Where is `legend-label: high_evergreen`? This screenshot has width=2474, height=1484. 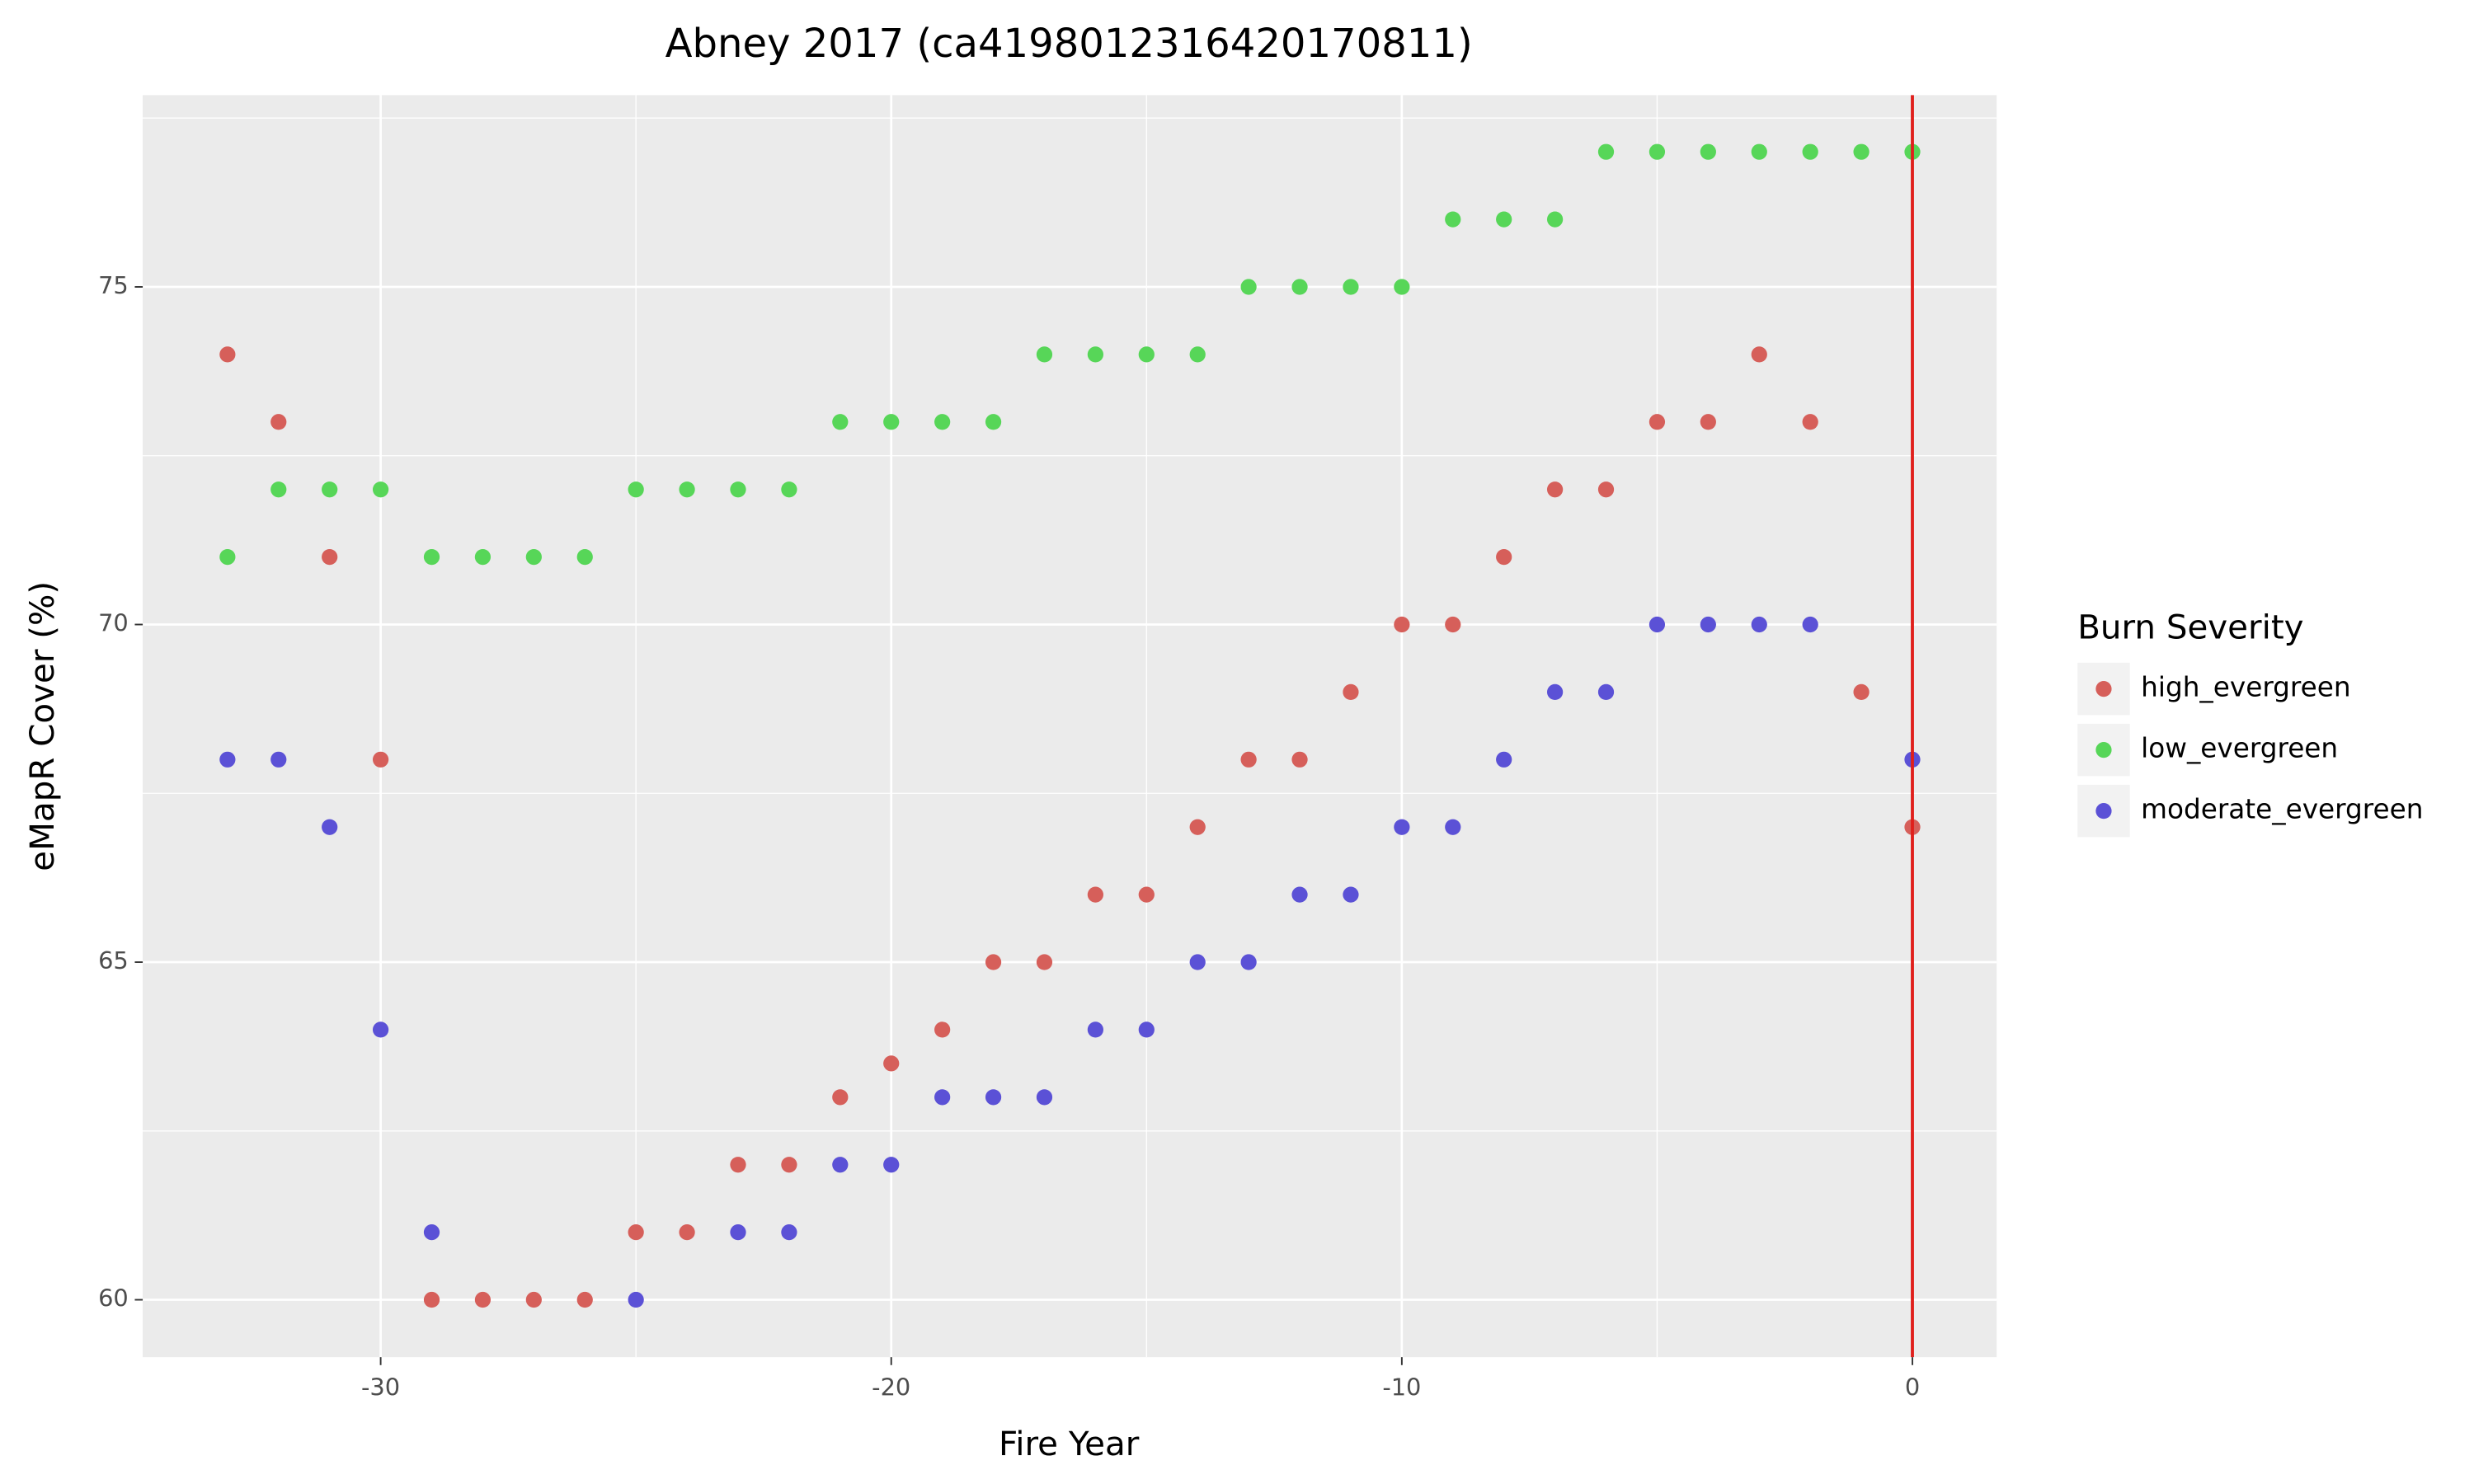
legend-label: high_evergreen is located at coordinates (2245, 687).